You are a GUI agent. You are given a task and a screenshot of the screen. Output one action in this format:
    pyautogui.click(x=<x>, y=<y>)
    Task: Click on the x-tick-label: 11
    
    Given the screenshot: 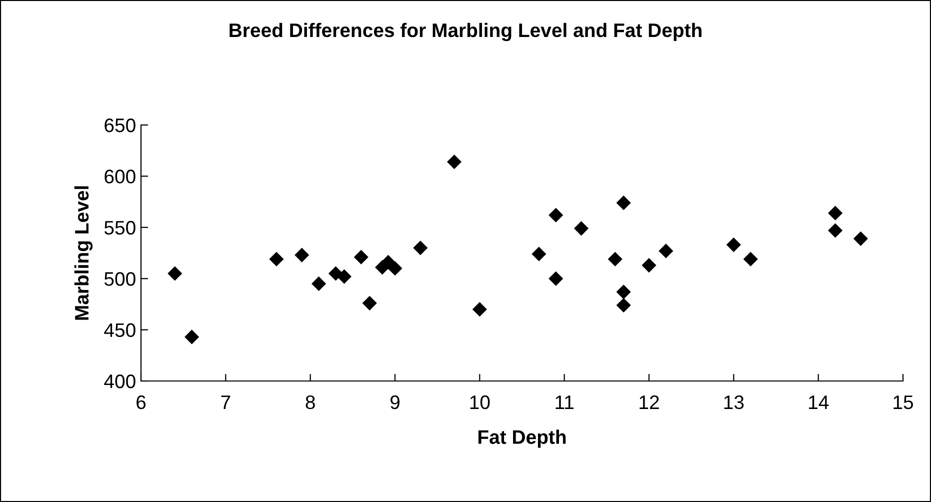 What is the action you would take?
    pyautogui.click(x=565, y=402)
    